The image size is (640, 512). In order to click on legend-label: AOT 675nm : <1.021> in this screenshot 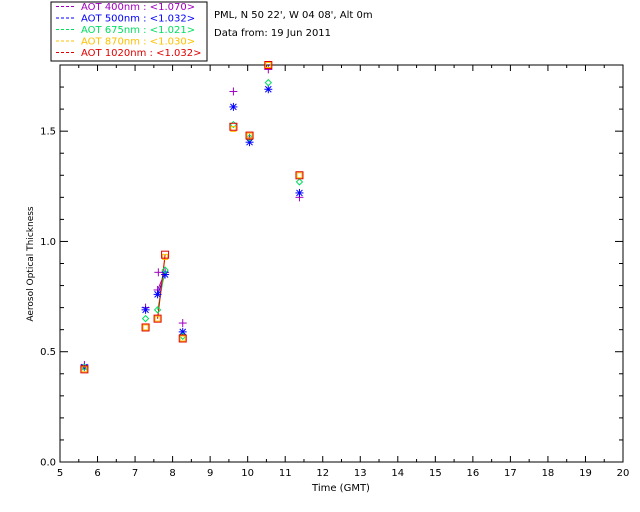, I will do `click(138, 30)`.